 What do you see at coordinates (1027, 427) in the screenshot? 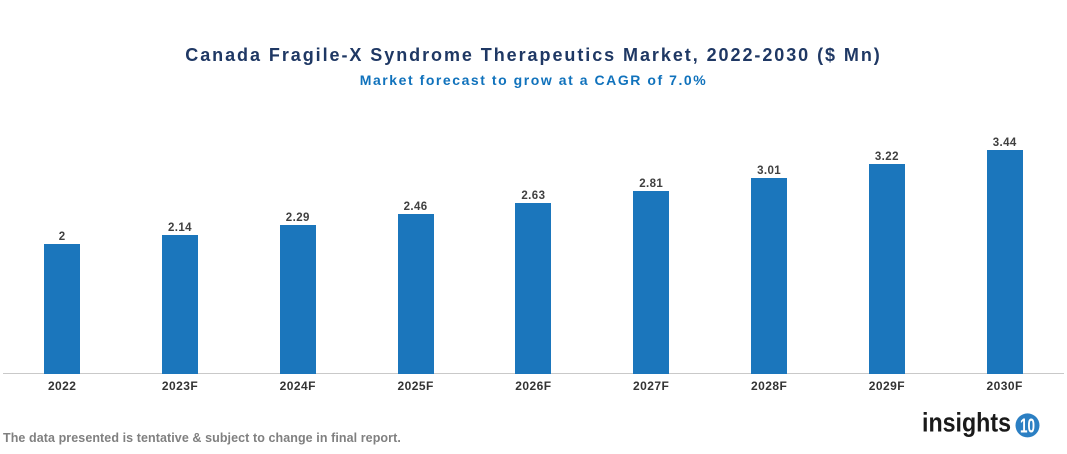
I see `svg-text: 10` at bounding box center [1027, 427].